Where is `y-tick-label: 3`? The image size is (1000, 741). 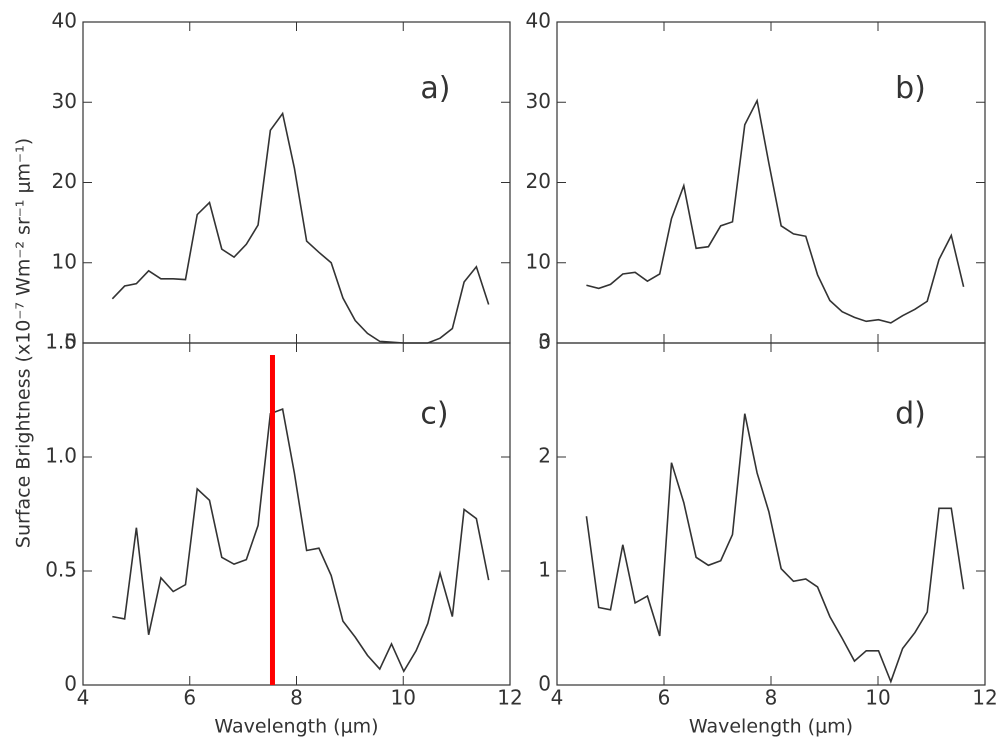
y-tick-label: 3 is located at coordinates (544, 342).